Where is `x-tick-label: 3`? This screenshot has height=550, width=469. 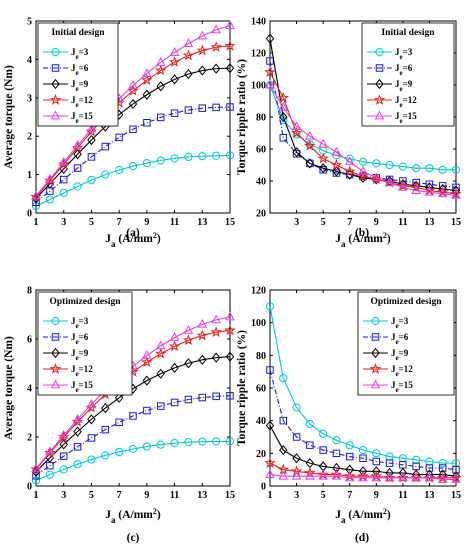 x-tick-label: 3 is located at coordinates (296, 222).